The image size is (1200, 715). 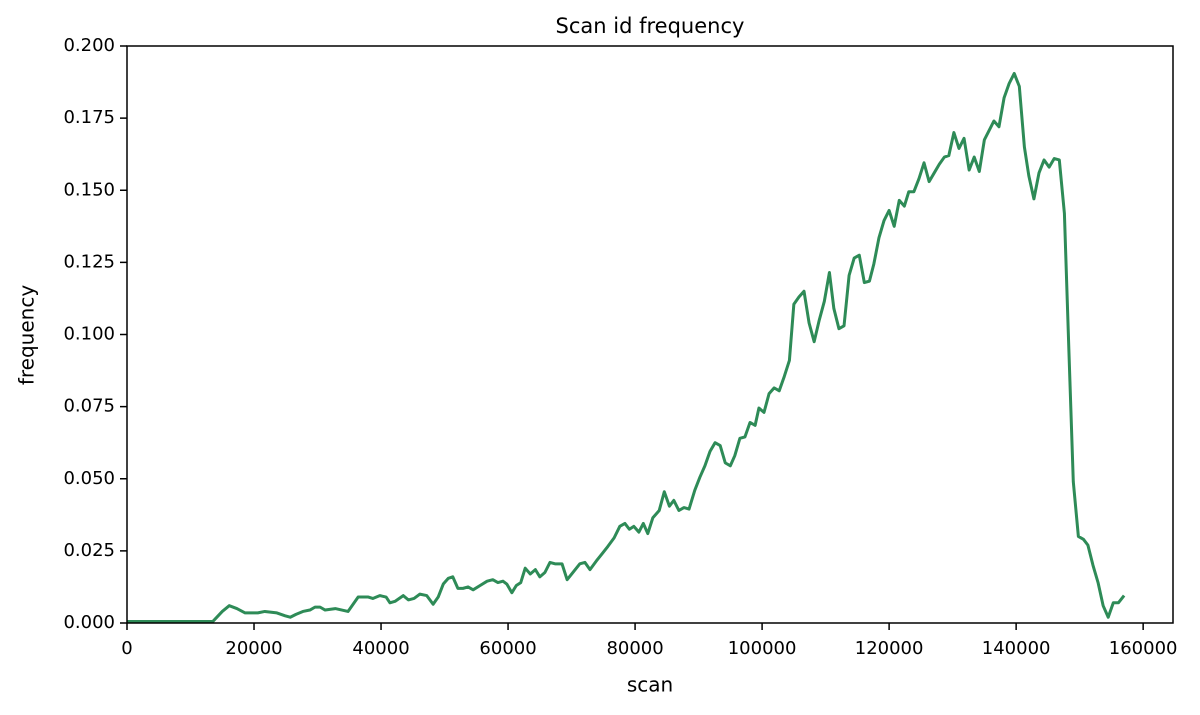 I want to click on x-axis-label: scan, so click(x=650, y=685).